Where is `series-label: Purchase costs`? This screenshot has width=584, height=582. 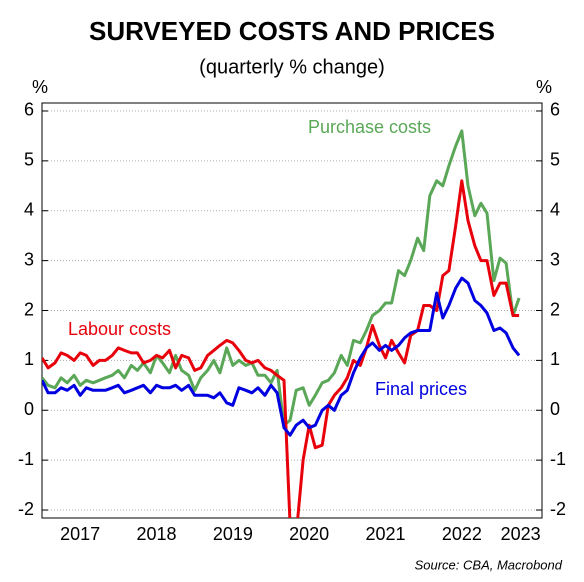
series-label: Purchase costs is located at coordinates (369, 127).